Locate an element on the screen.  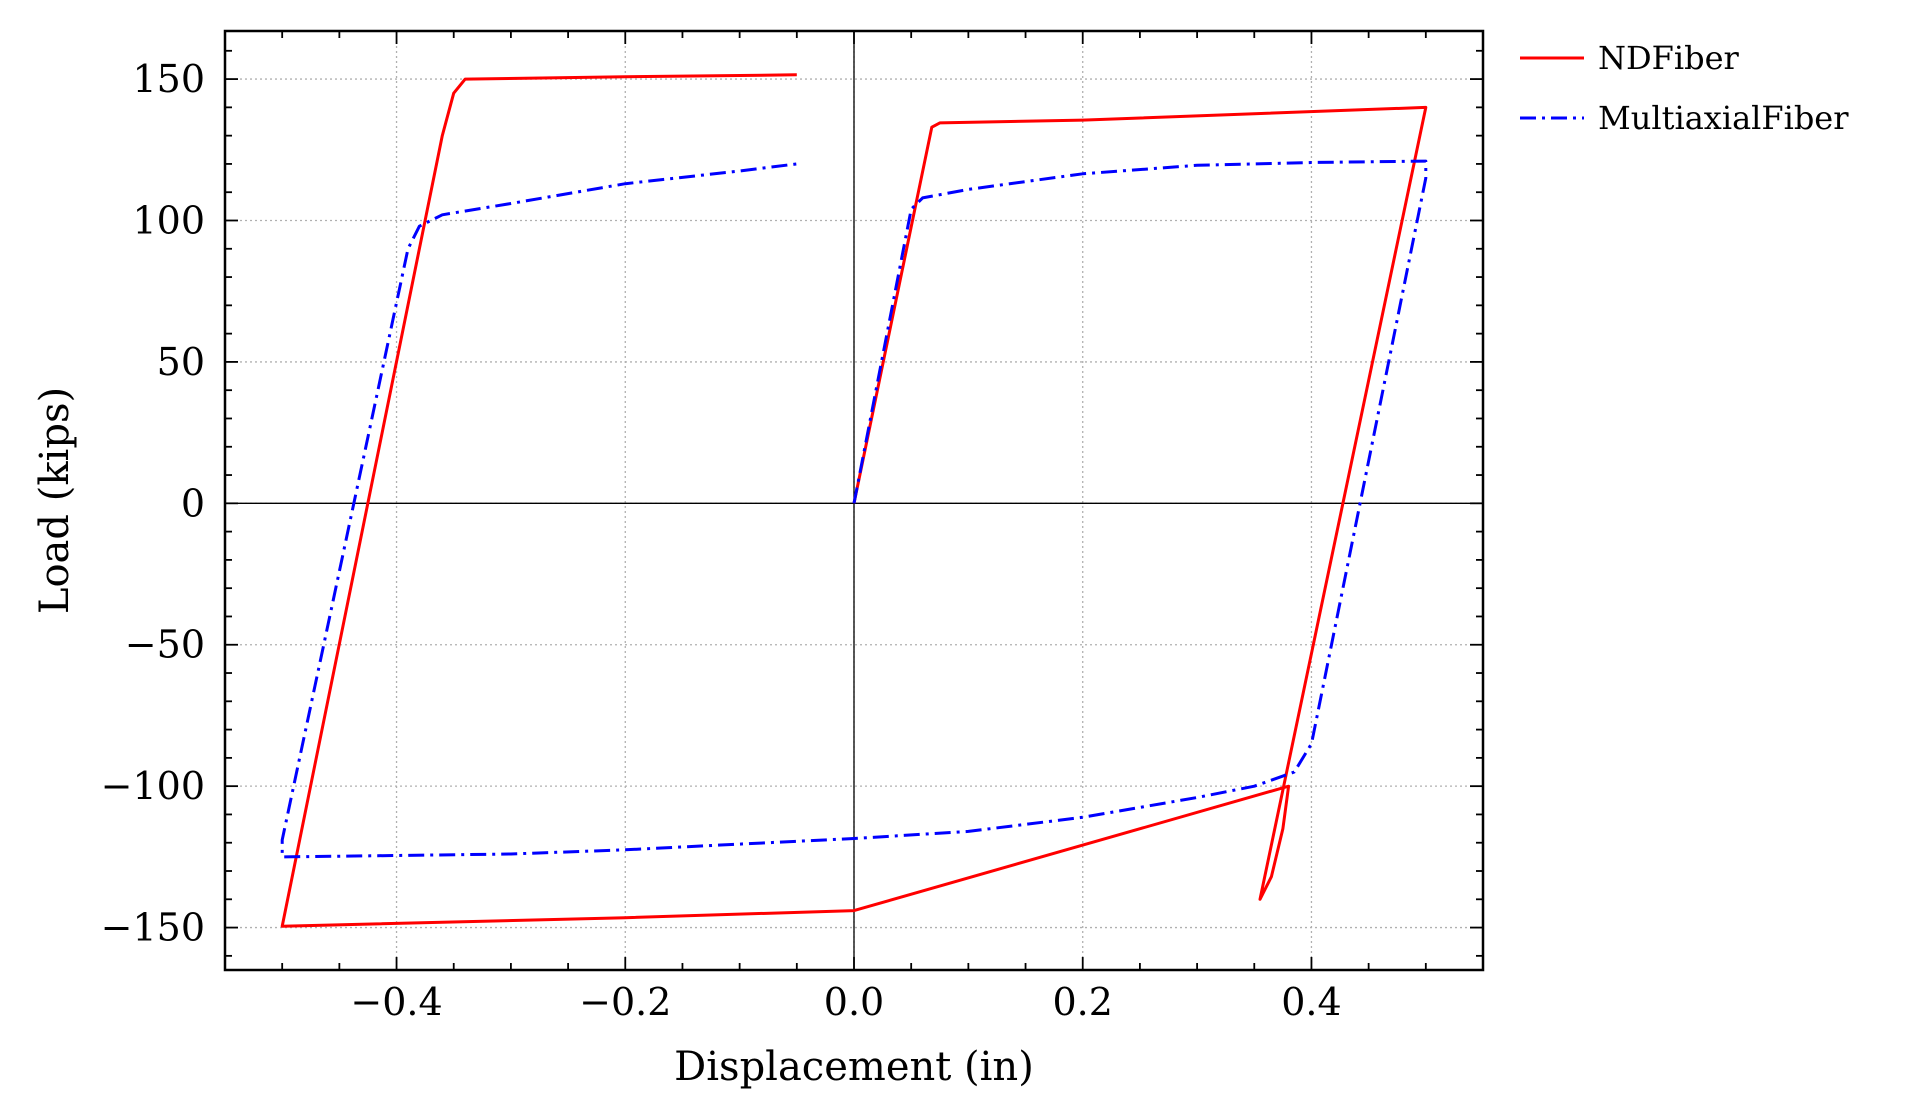
y-axis-label: Load (kips) is located at coordinates (55, 500).